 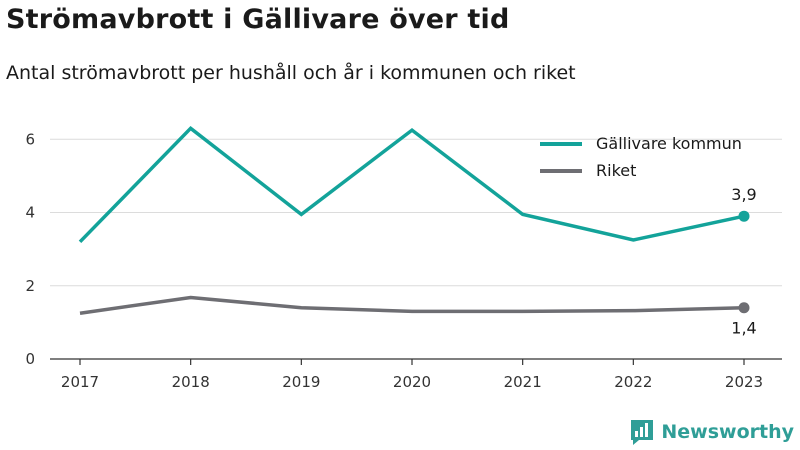 I want to click on legend: Gällivare kommun Riket, so click(x=641, y=157).